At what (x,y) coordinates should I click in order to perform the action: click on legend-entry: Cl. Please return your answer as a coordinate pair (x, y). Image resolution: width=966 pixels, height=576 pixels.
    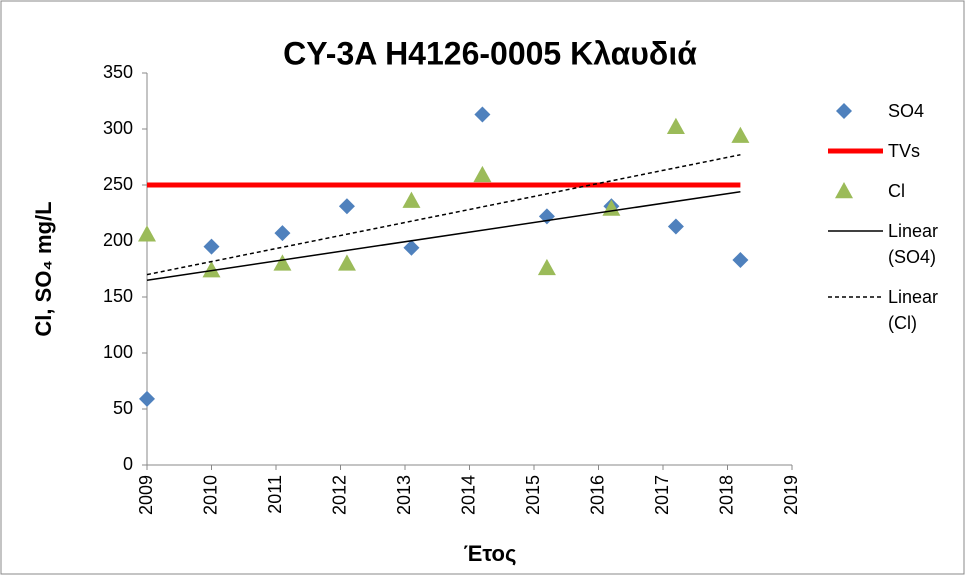
    Looking at the image, I should click on (894, 191).